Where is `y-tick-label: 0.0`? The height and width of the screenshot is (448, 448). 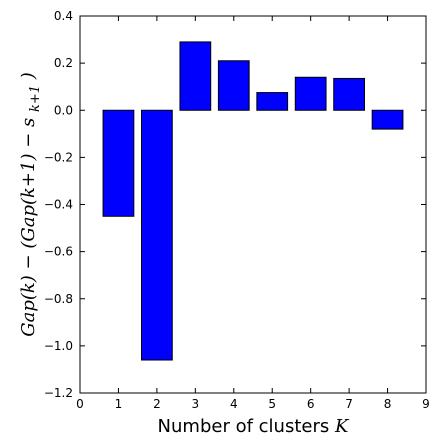
y-tick-label: 0.0 is located at coordinates (63, 110).